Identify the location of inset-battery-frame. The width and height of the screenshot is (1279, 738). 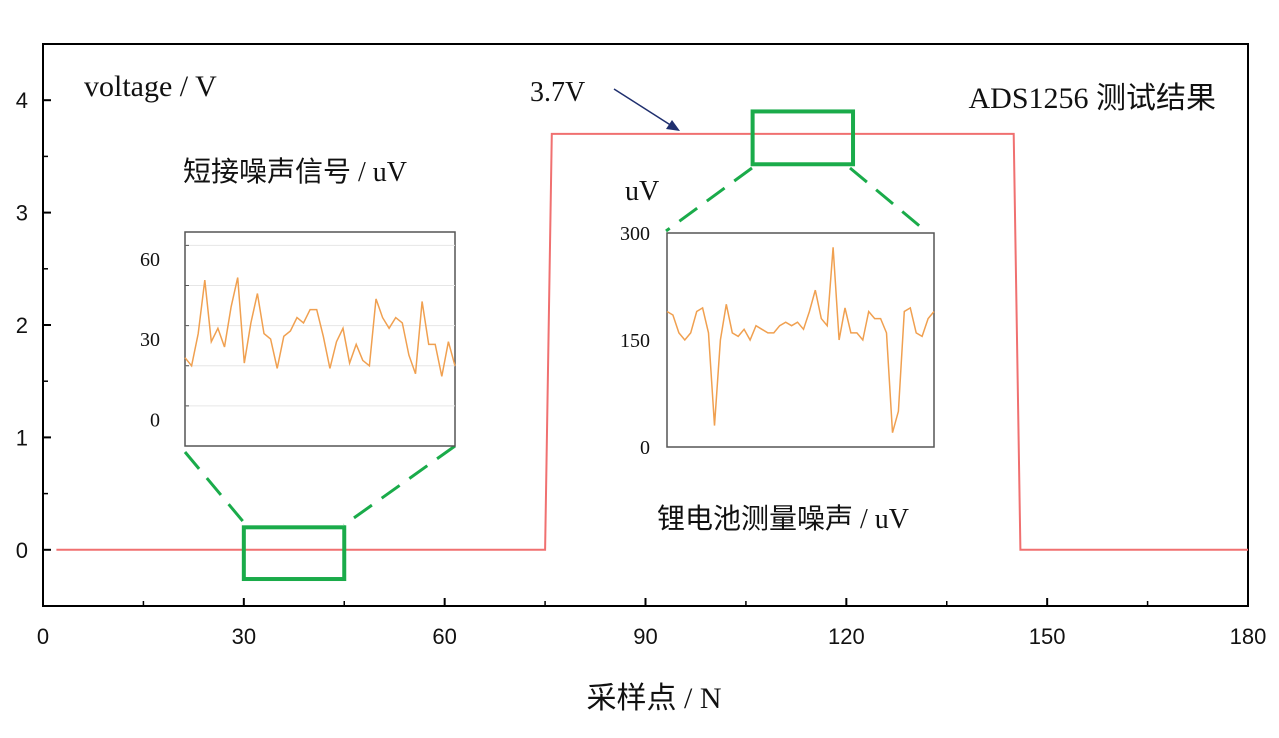
(800, 340).